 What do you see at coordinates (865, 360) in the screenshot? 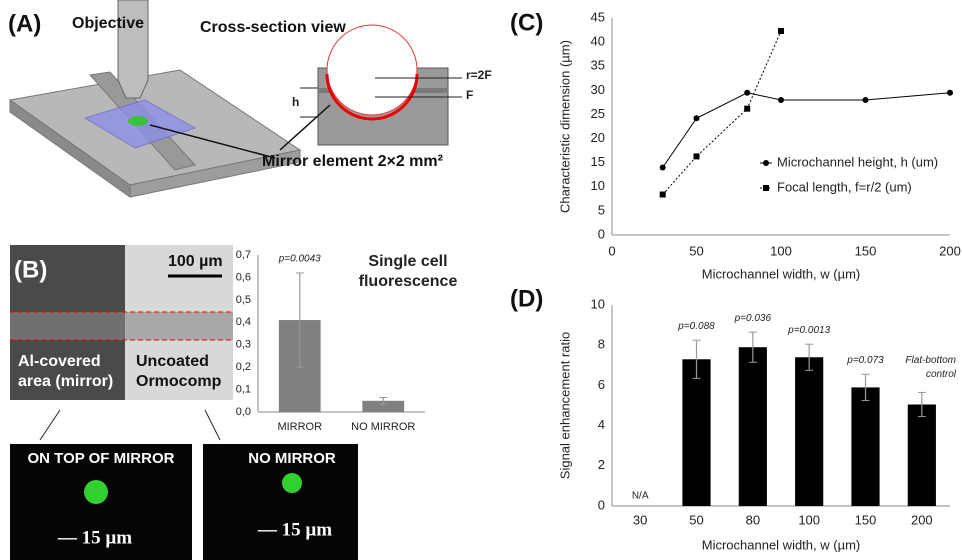
I see `annotation: p=0.073` at bounding box center [865, 360].